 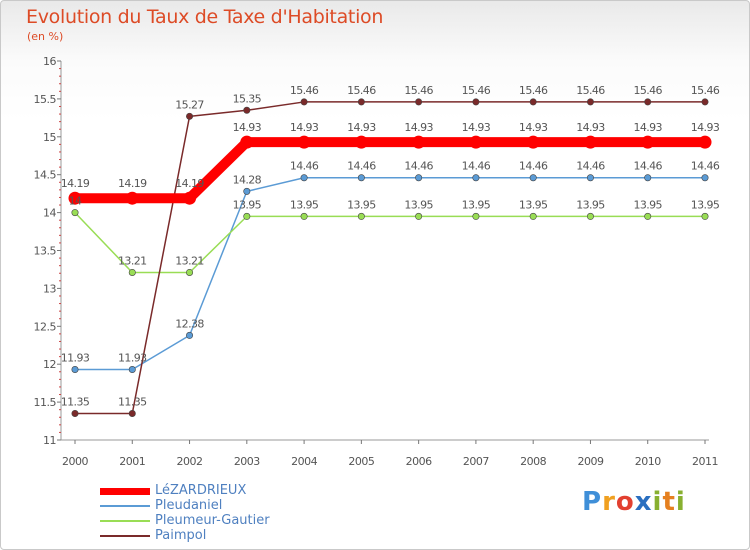 What do you see at coordinates (247, 179) in the screenshot?
I see `data-label-pleudaniel: 14.28` at bounding box center [247, 179].